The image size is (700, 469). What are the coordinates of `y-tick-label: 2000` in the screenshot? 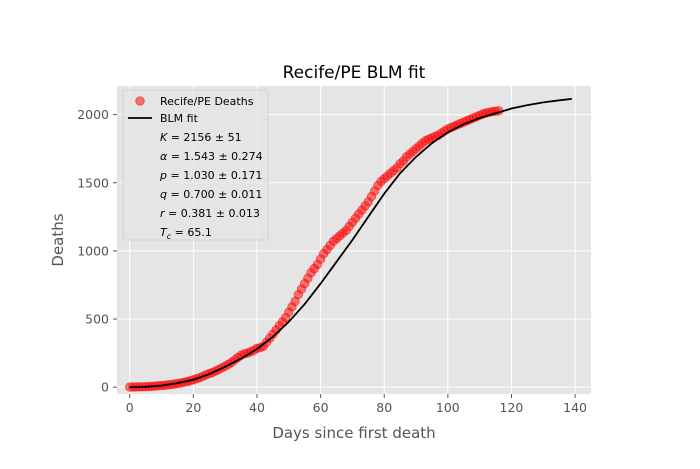 It's located at (93, 114).